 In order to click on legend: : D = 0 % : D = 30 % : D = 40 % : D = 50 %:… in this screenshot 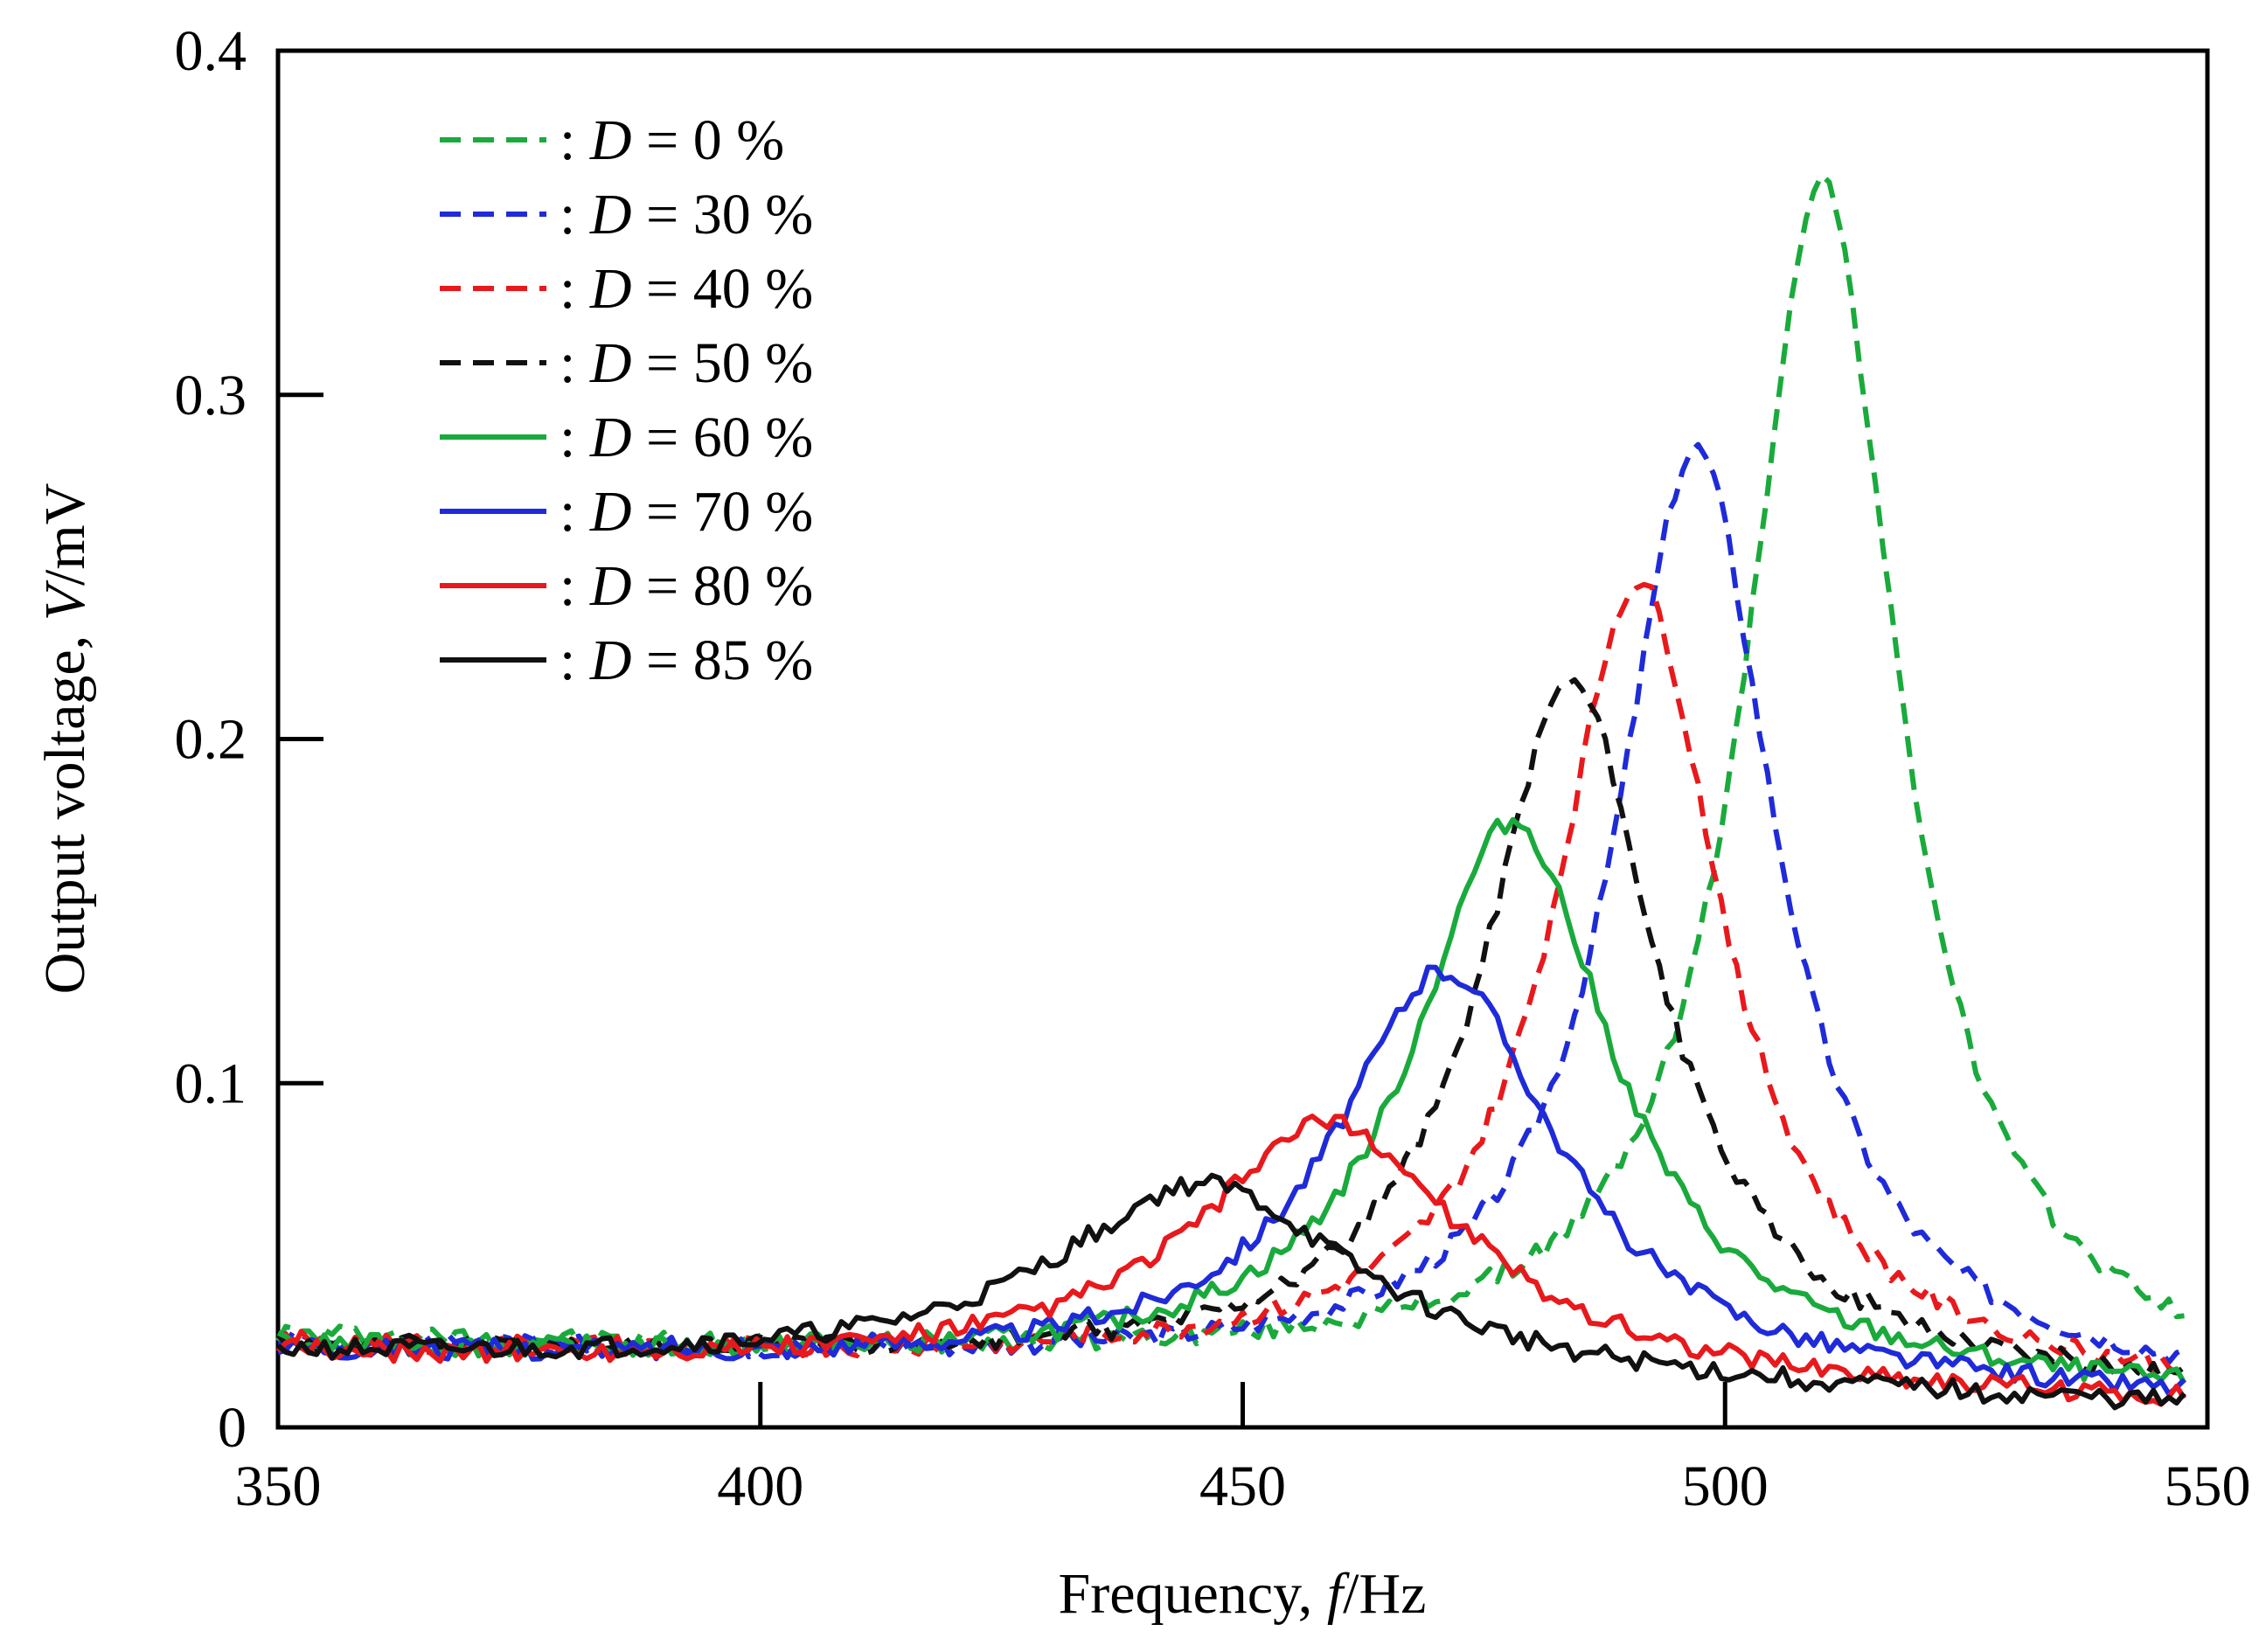, I will do `click(626, 400)`.